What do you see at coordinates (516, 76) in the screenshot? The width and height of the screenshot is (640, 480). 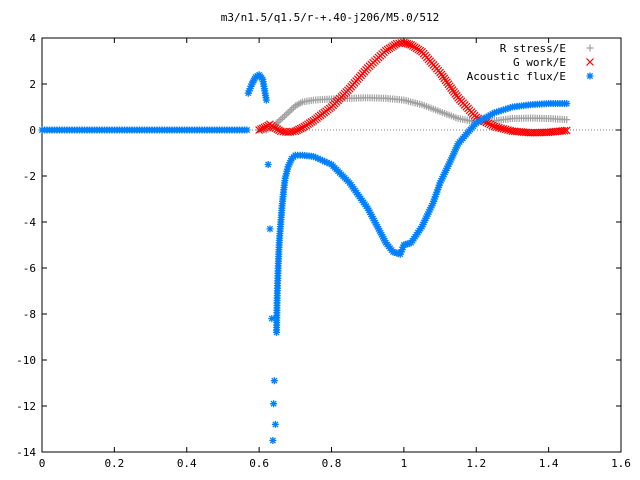 I see `legend-label: Acoustic flux/E` at bounding box center [516, 76].